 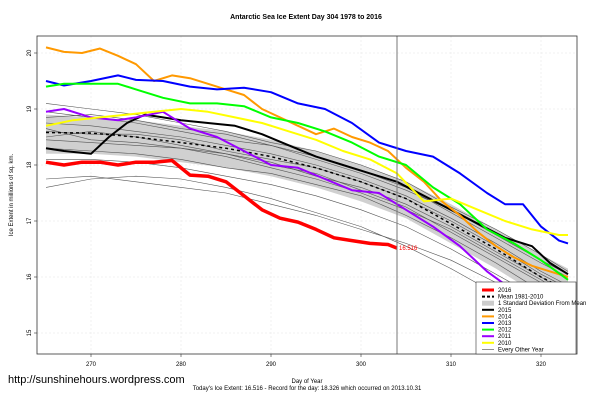 I want to click on x-tick-label: 310, so click(x=451, y=365).